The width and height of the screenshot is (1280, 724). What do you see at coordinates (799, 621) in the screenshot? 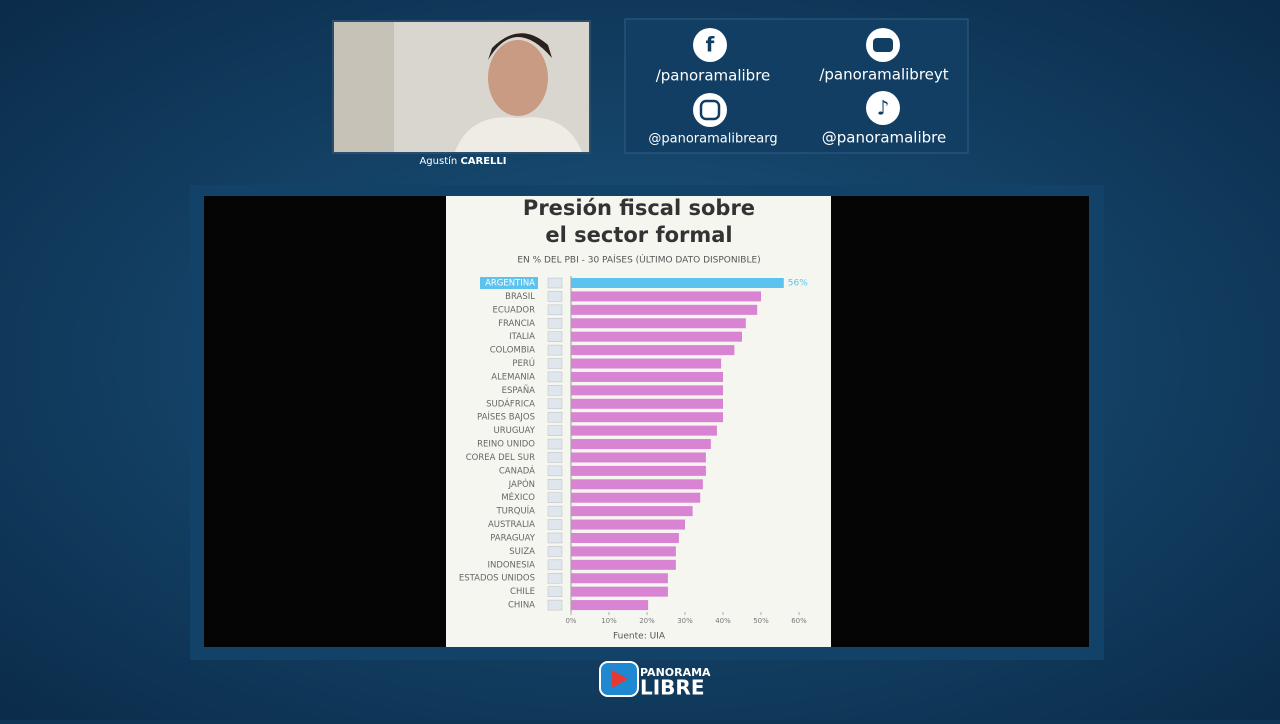
I see `x-tick-label: 60%` at bounding box center [799, 621].